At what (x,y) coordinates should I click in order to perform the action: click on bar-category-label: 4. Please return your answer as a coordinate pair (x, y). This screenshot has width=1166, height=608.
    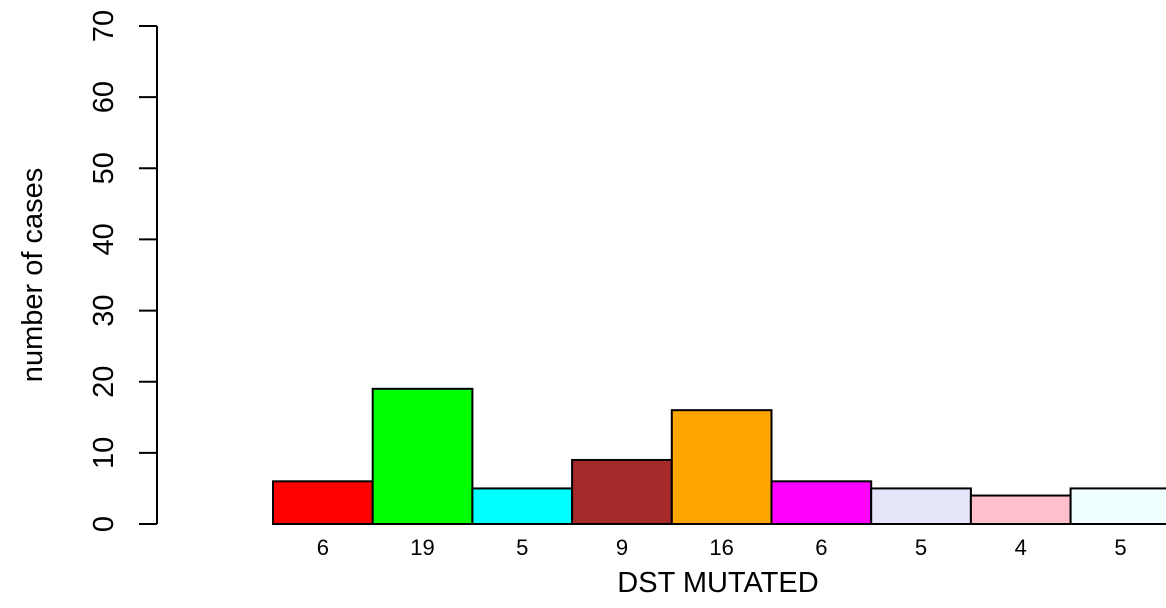
    Looking at the image, I should click on (1021, 547).